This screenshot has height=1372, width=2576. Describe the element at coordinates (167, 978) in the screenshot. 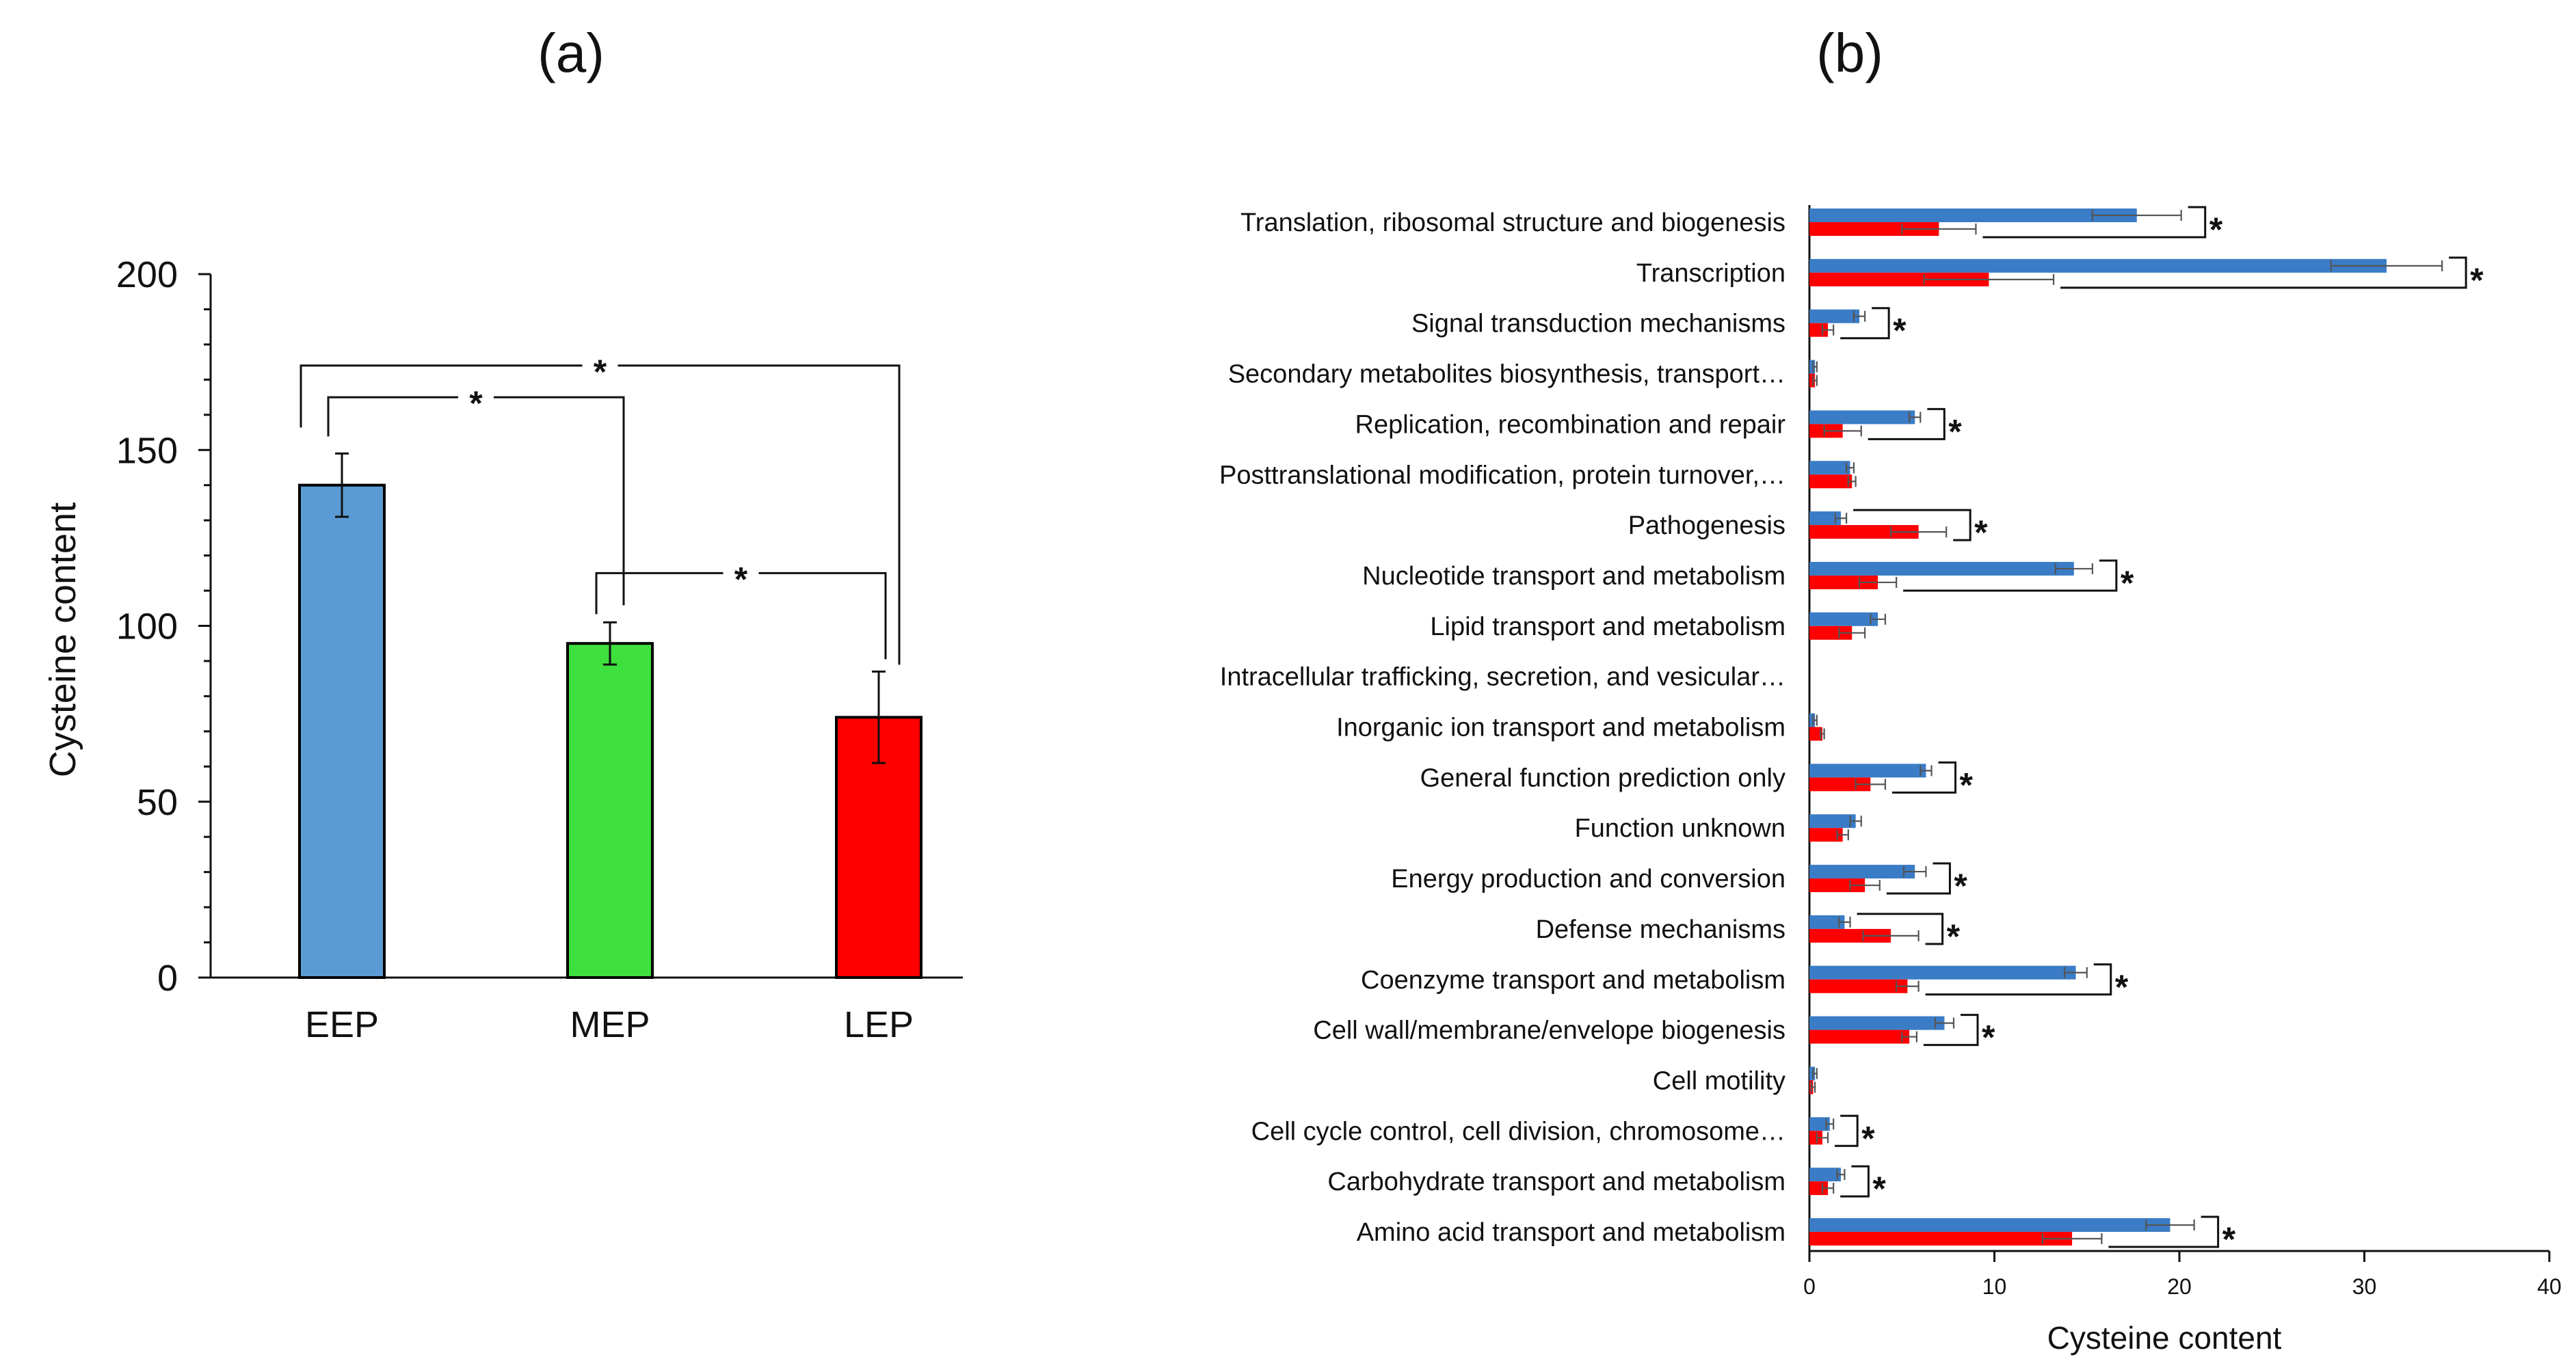

I see `y-tick-label: 0` at that location.